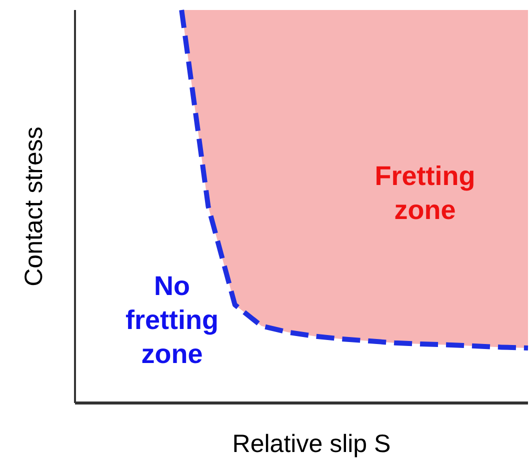  I want to click on annotation: Fretting zone, so click(425, 193).